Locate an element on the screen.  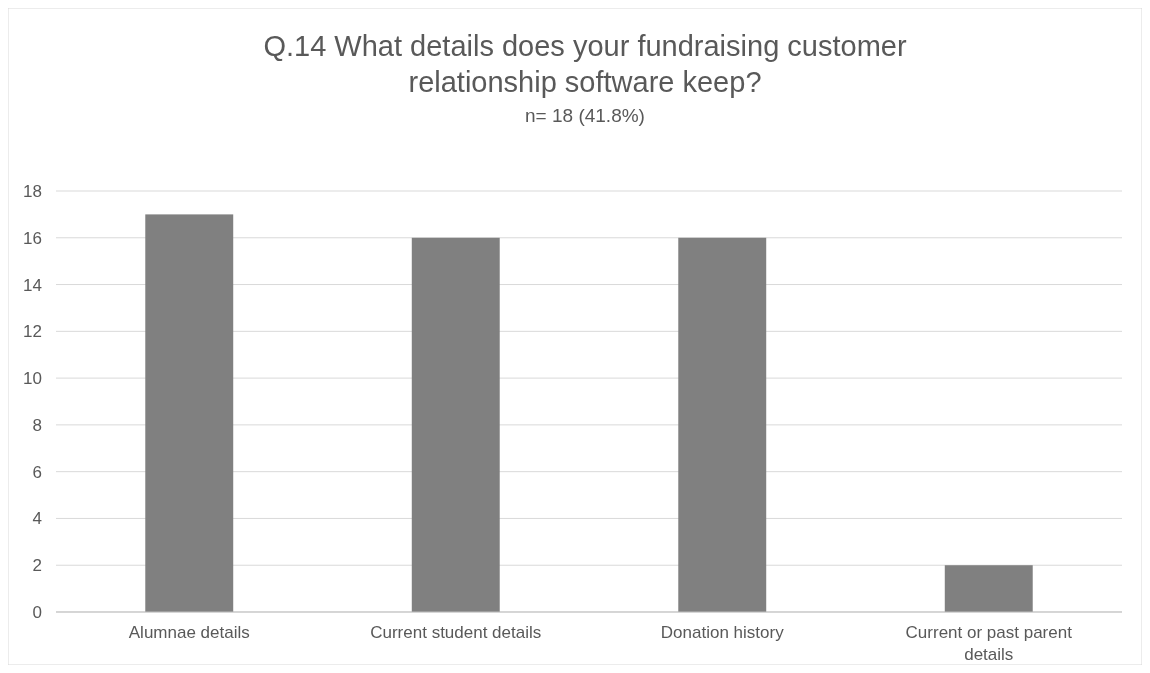
y-tick-label: 8 is located at coordinates (37, 425).